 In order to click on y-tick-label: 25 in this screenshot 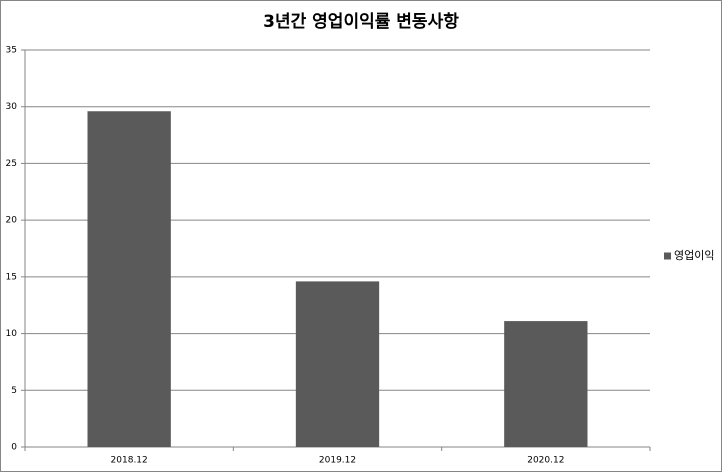, I will do `click(11, 164)`.